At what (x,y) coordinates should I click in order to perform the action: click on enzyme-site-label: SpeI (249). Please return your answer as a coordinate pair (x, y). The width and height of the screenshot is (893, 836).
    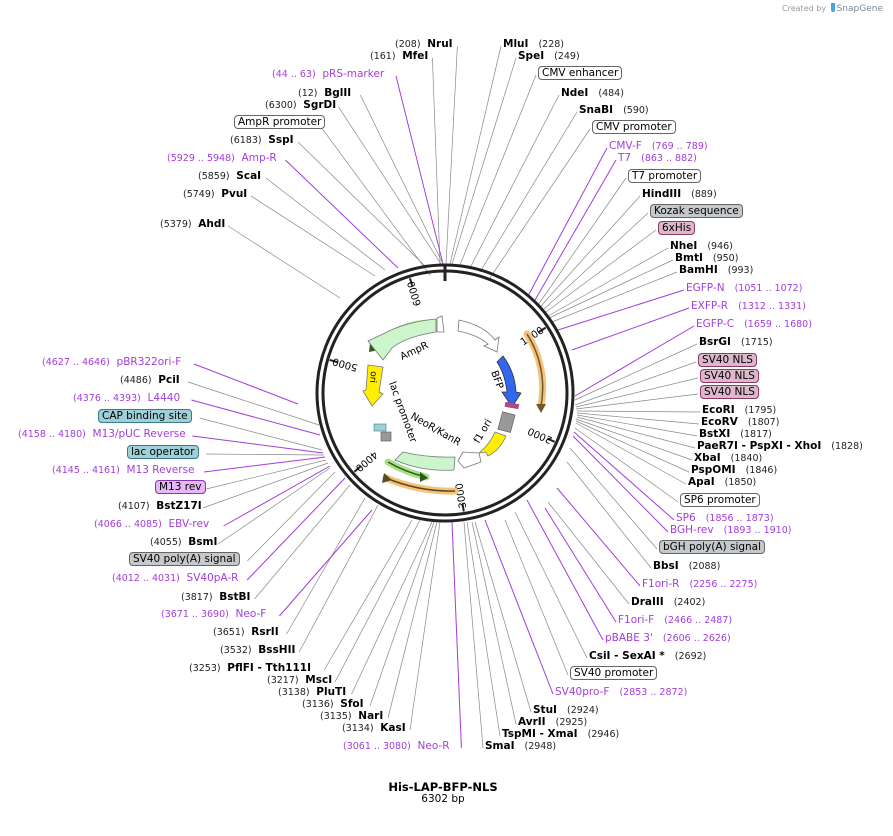
    Looking at the image, I should click on (549, 56).